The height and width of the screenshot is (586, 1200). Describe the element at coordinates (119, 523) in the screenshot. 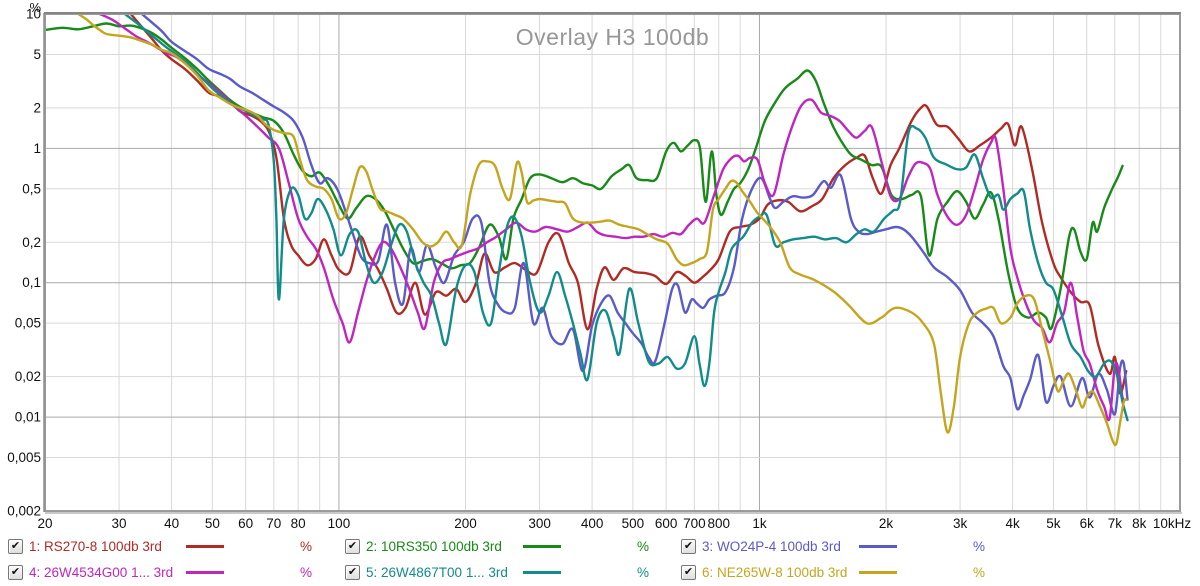

I see `x-tick-label: 30` at that location.